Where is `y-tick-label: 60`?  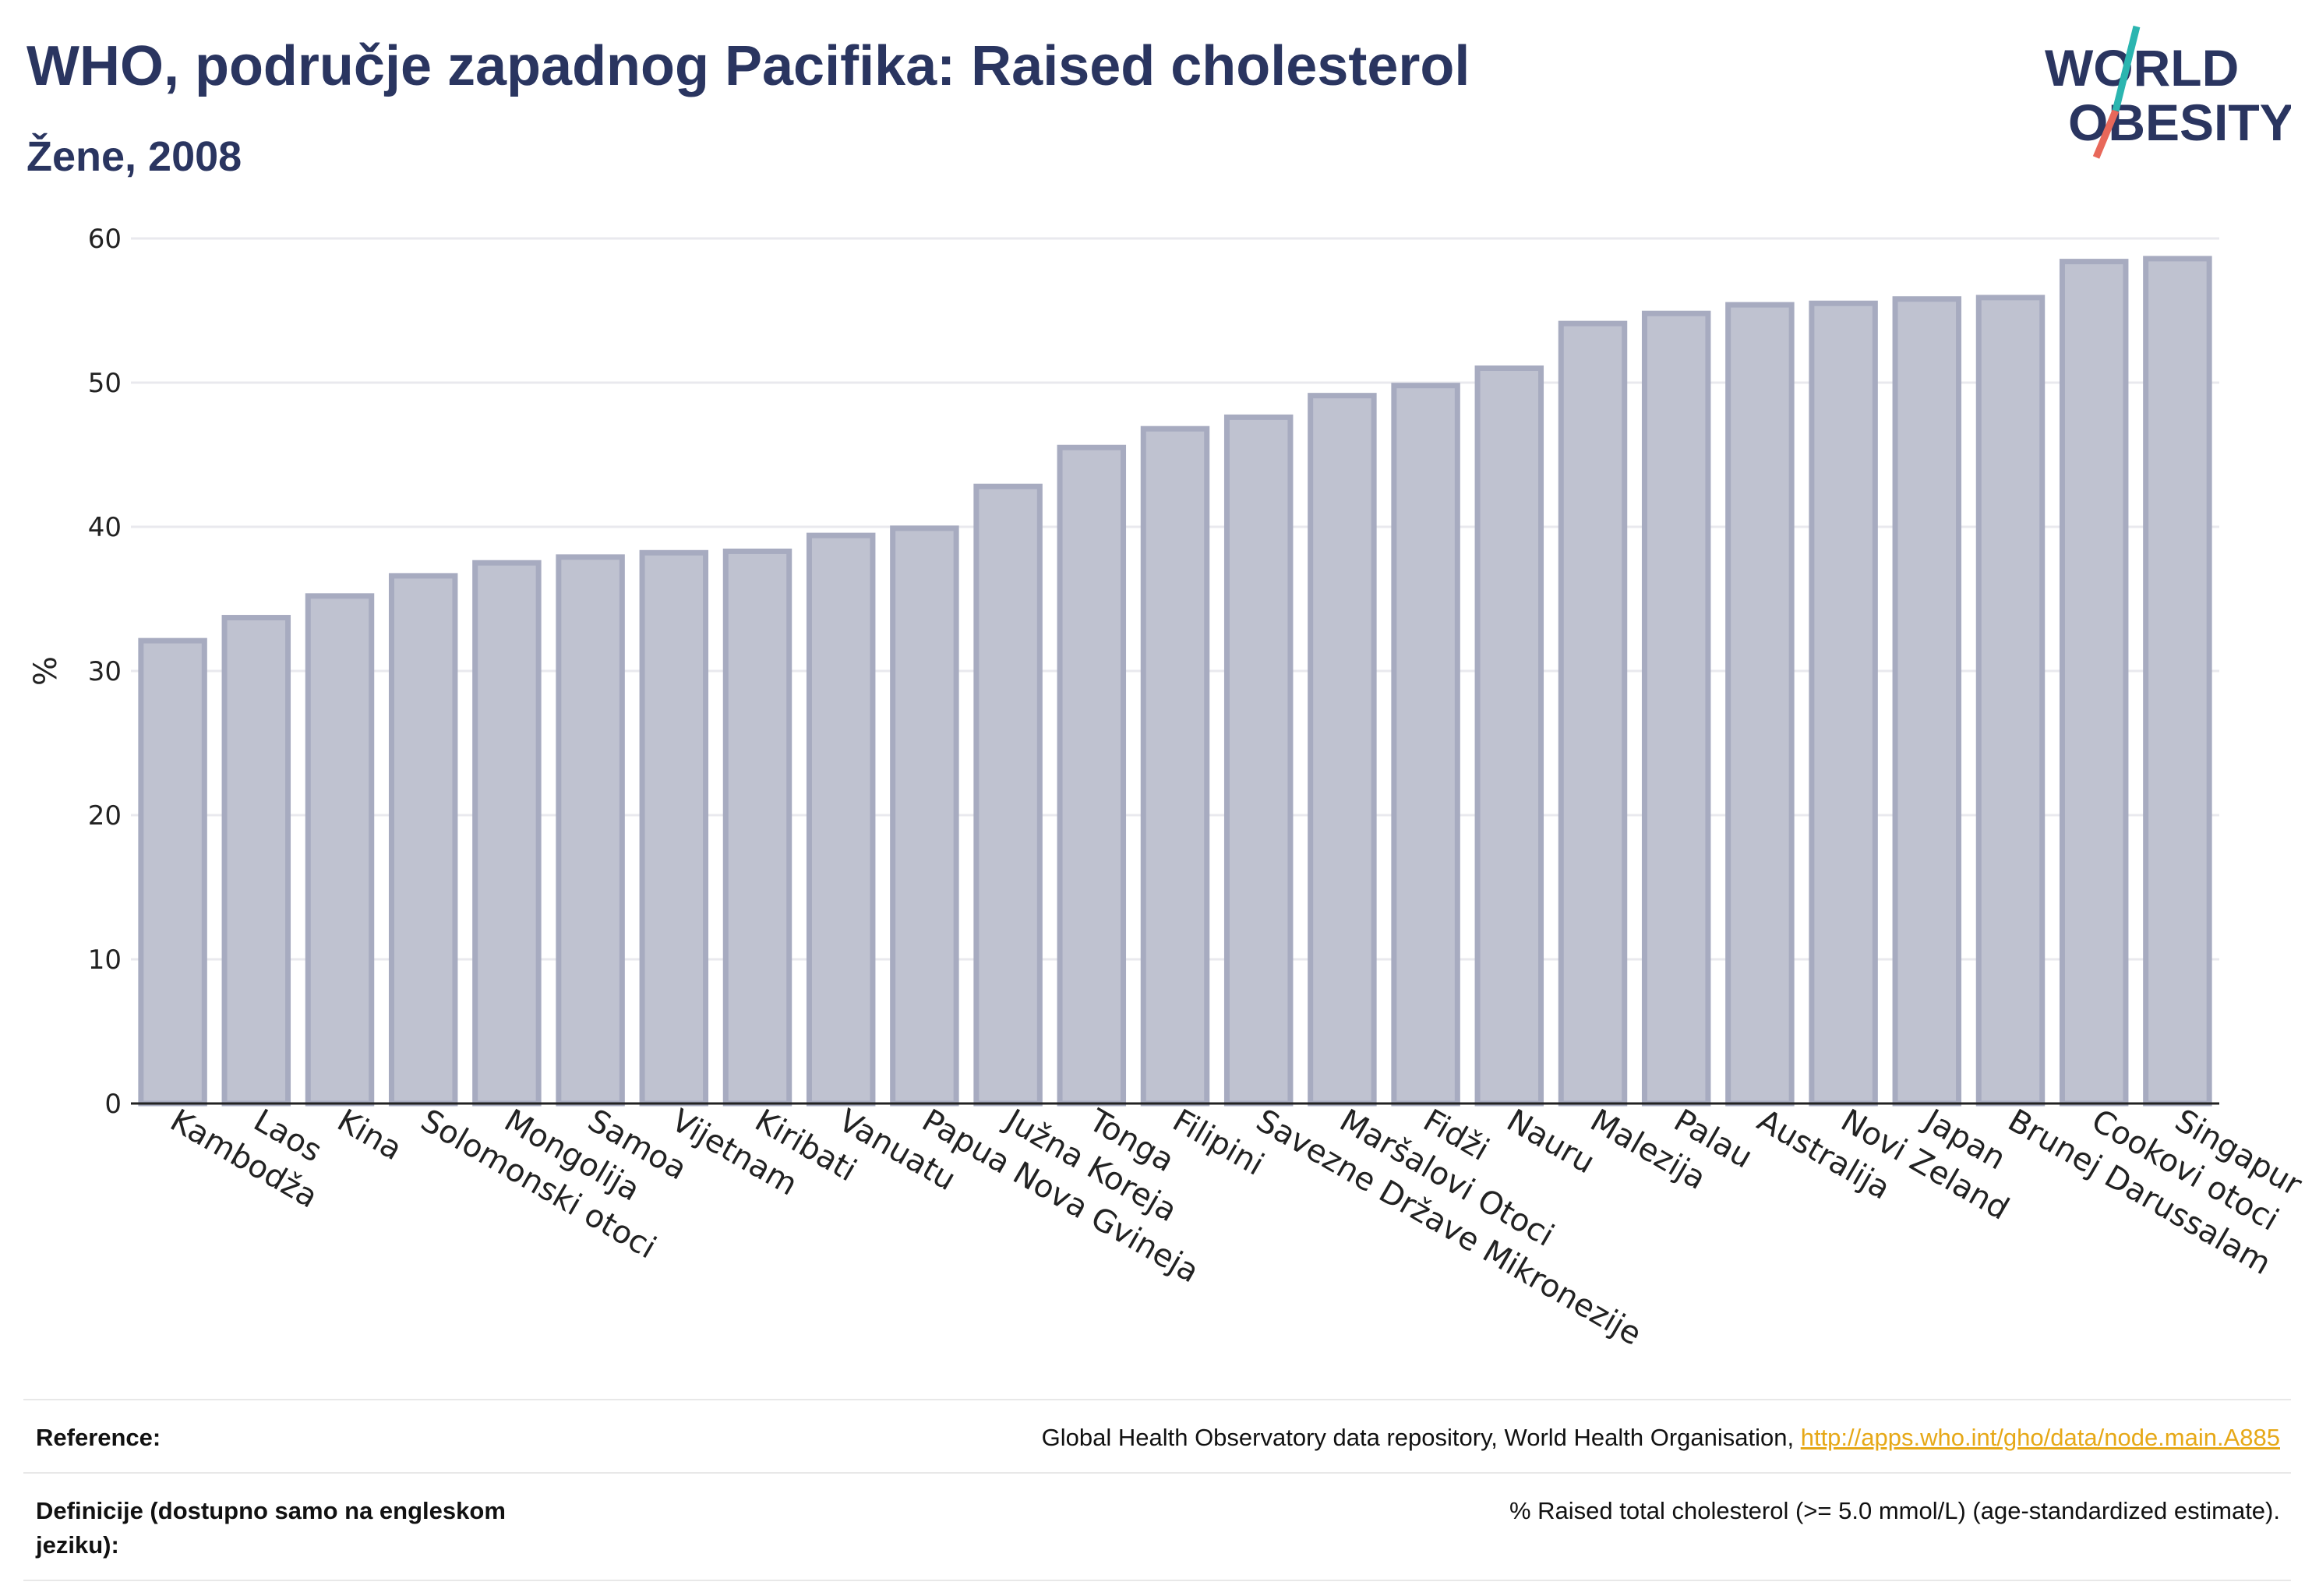 y-tick-label: 60 is located at coordinates (105, 239).